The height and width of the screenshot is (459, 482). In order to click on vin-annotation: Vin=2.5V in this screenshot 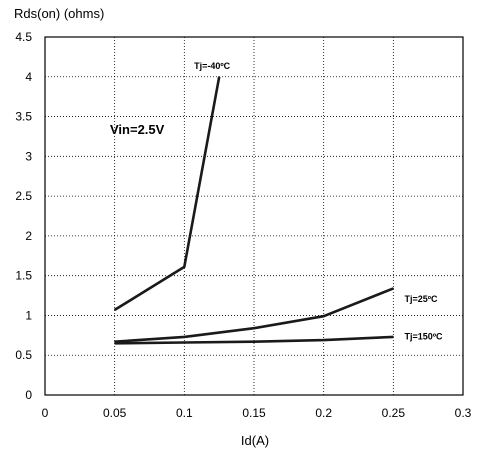, I will do `click(137, 129)`.